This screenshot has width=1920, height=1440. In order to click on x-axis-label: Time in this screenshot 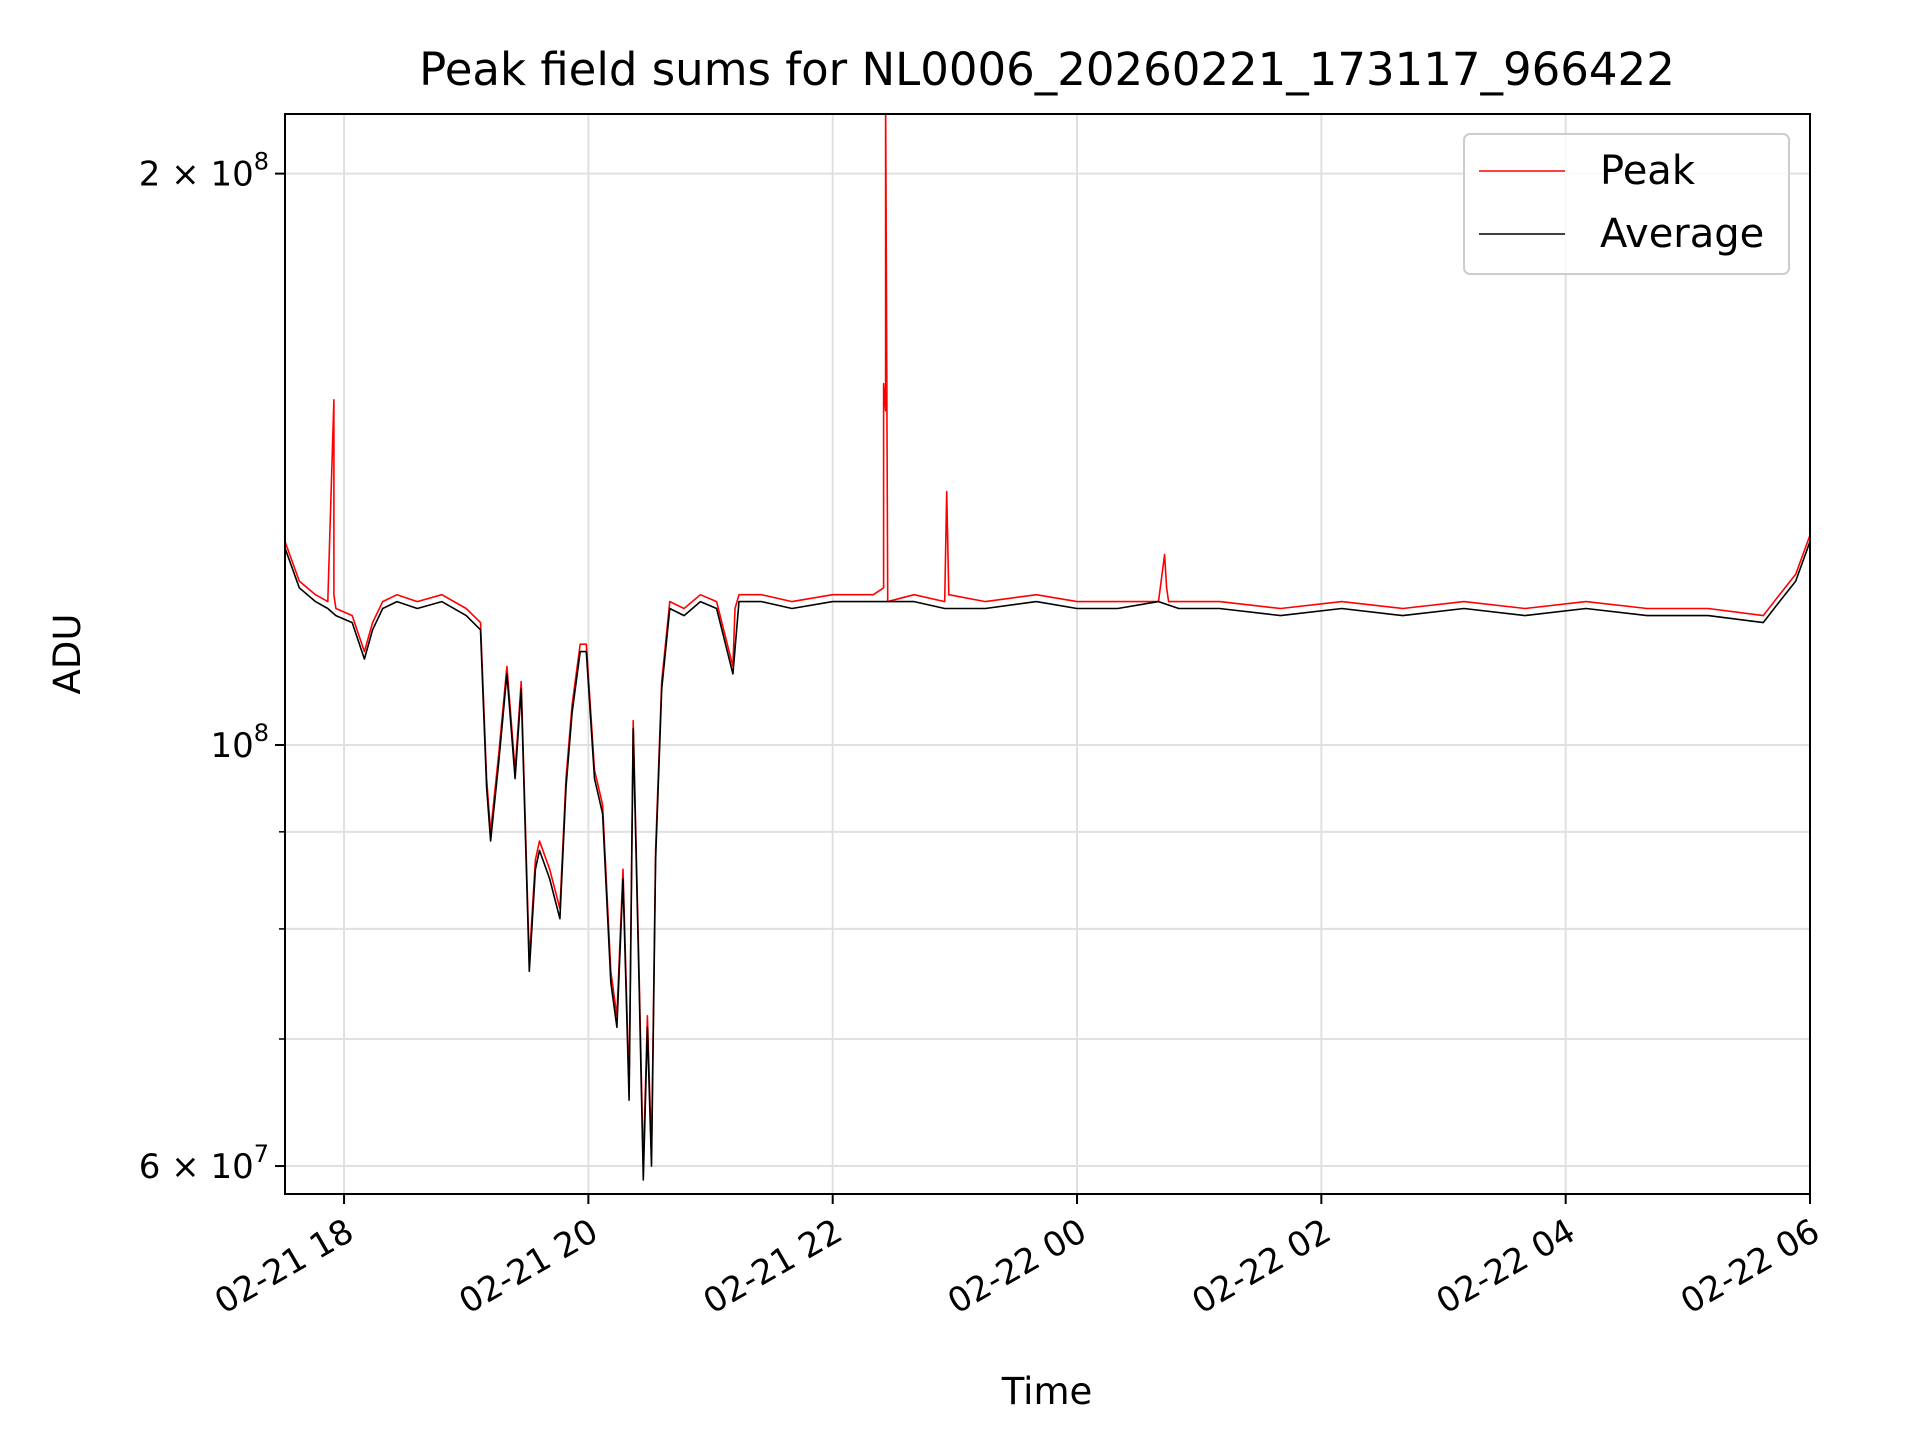, I will do `click(1047, 1391)`.